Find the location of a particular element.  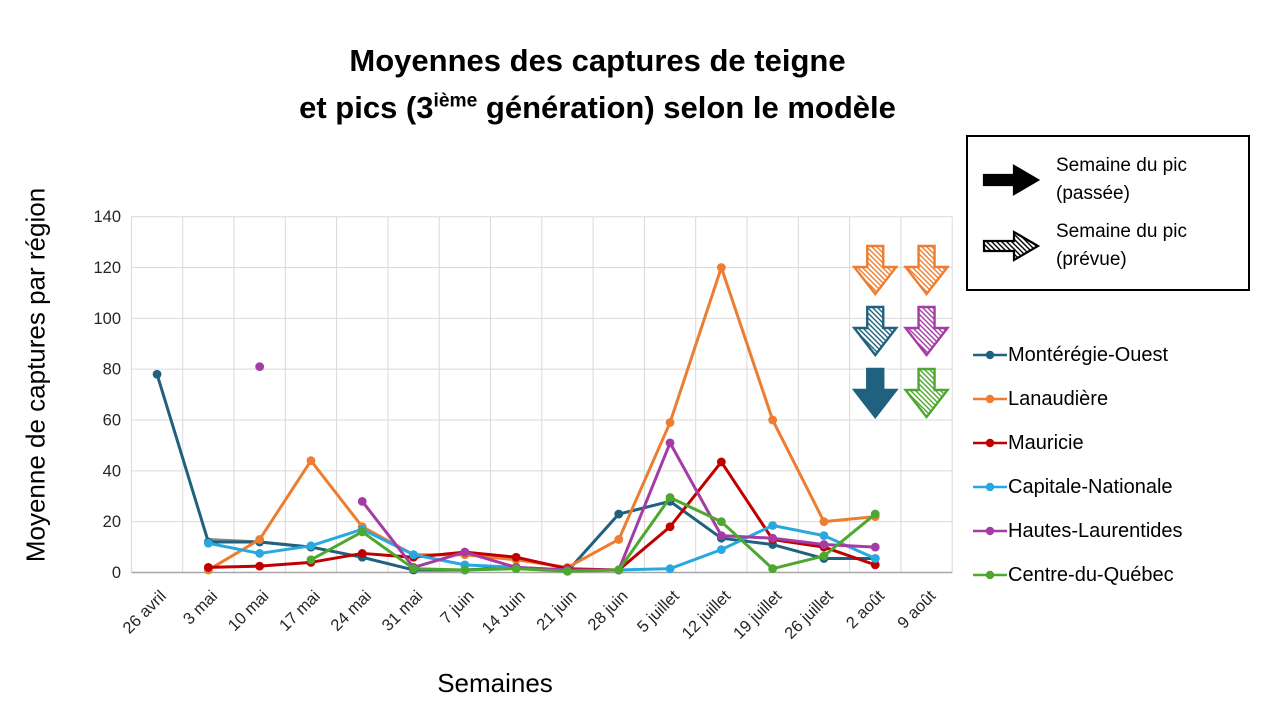

peak-arrow-solid-monteregie-ouest-2-aout is located at coordinates (875, 393).